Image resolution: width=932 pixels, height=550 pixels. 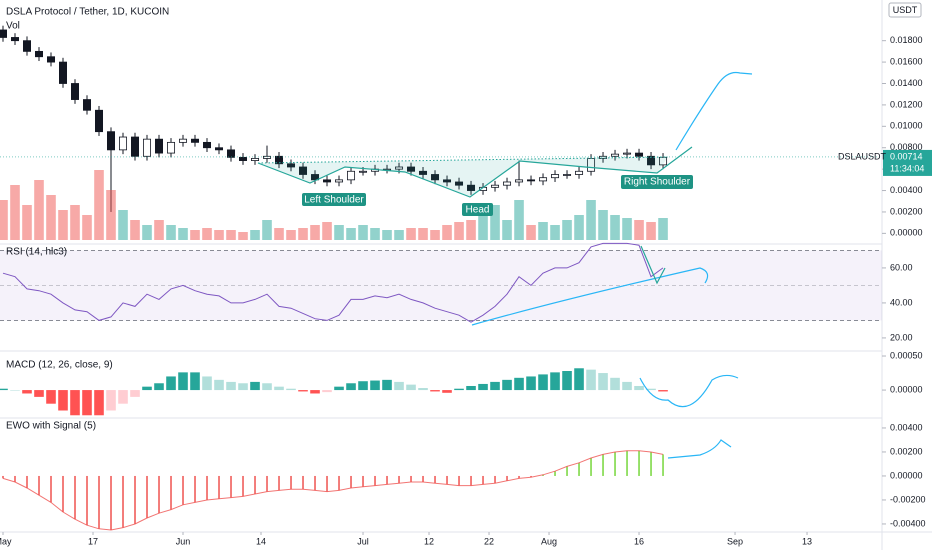 What do you see at coordinates (901, 337) in the screenshot?
I see `y-tick-label: 20.00` at bounding box center [901, 337].